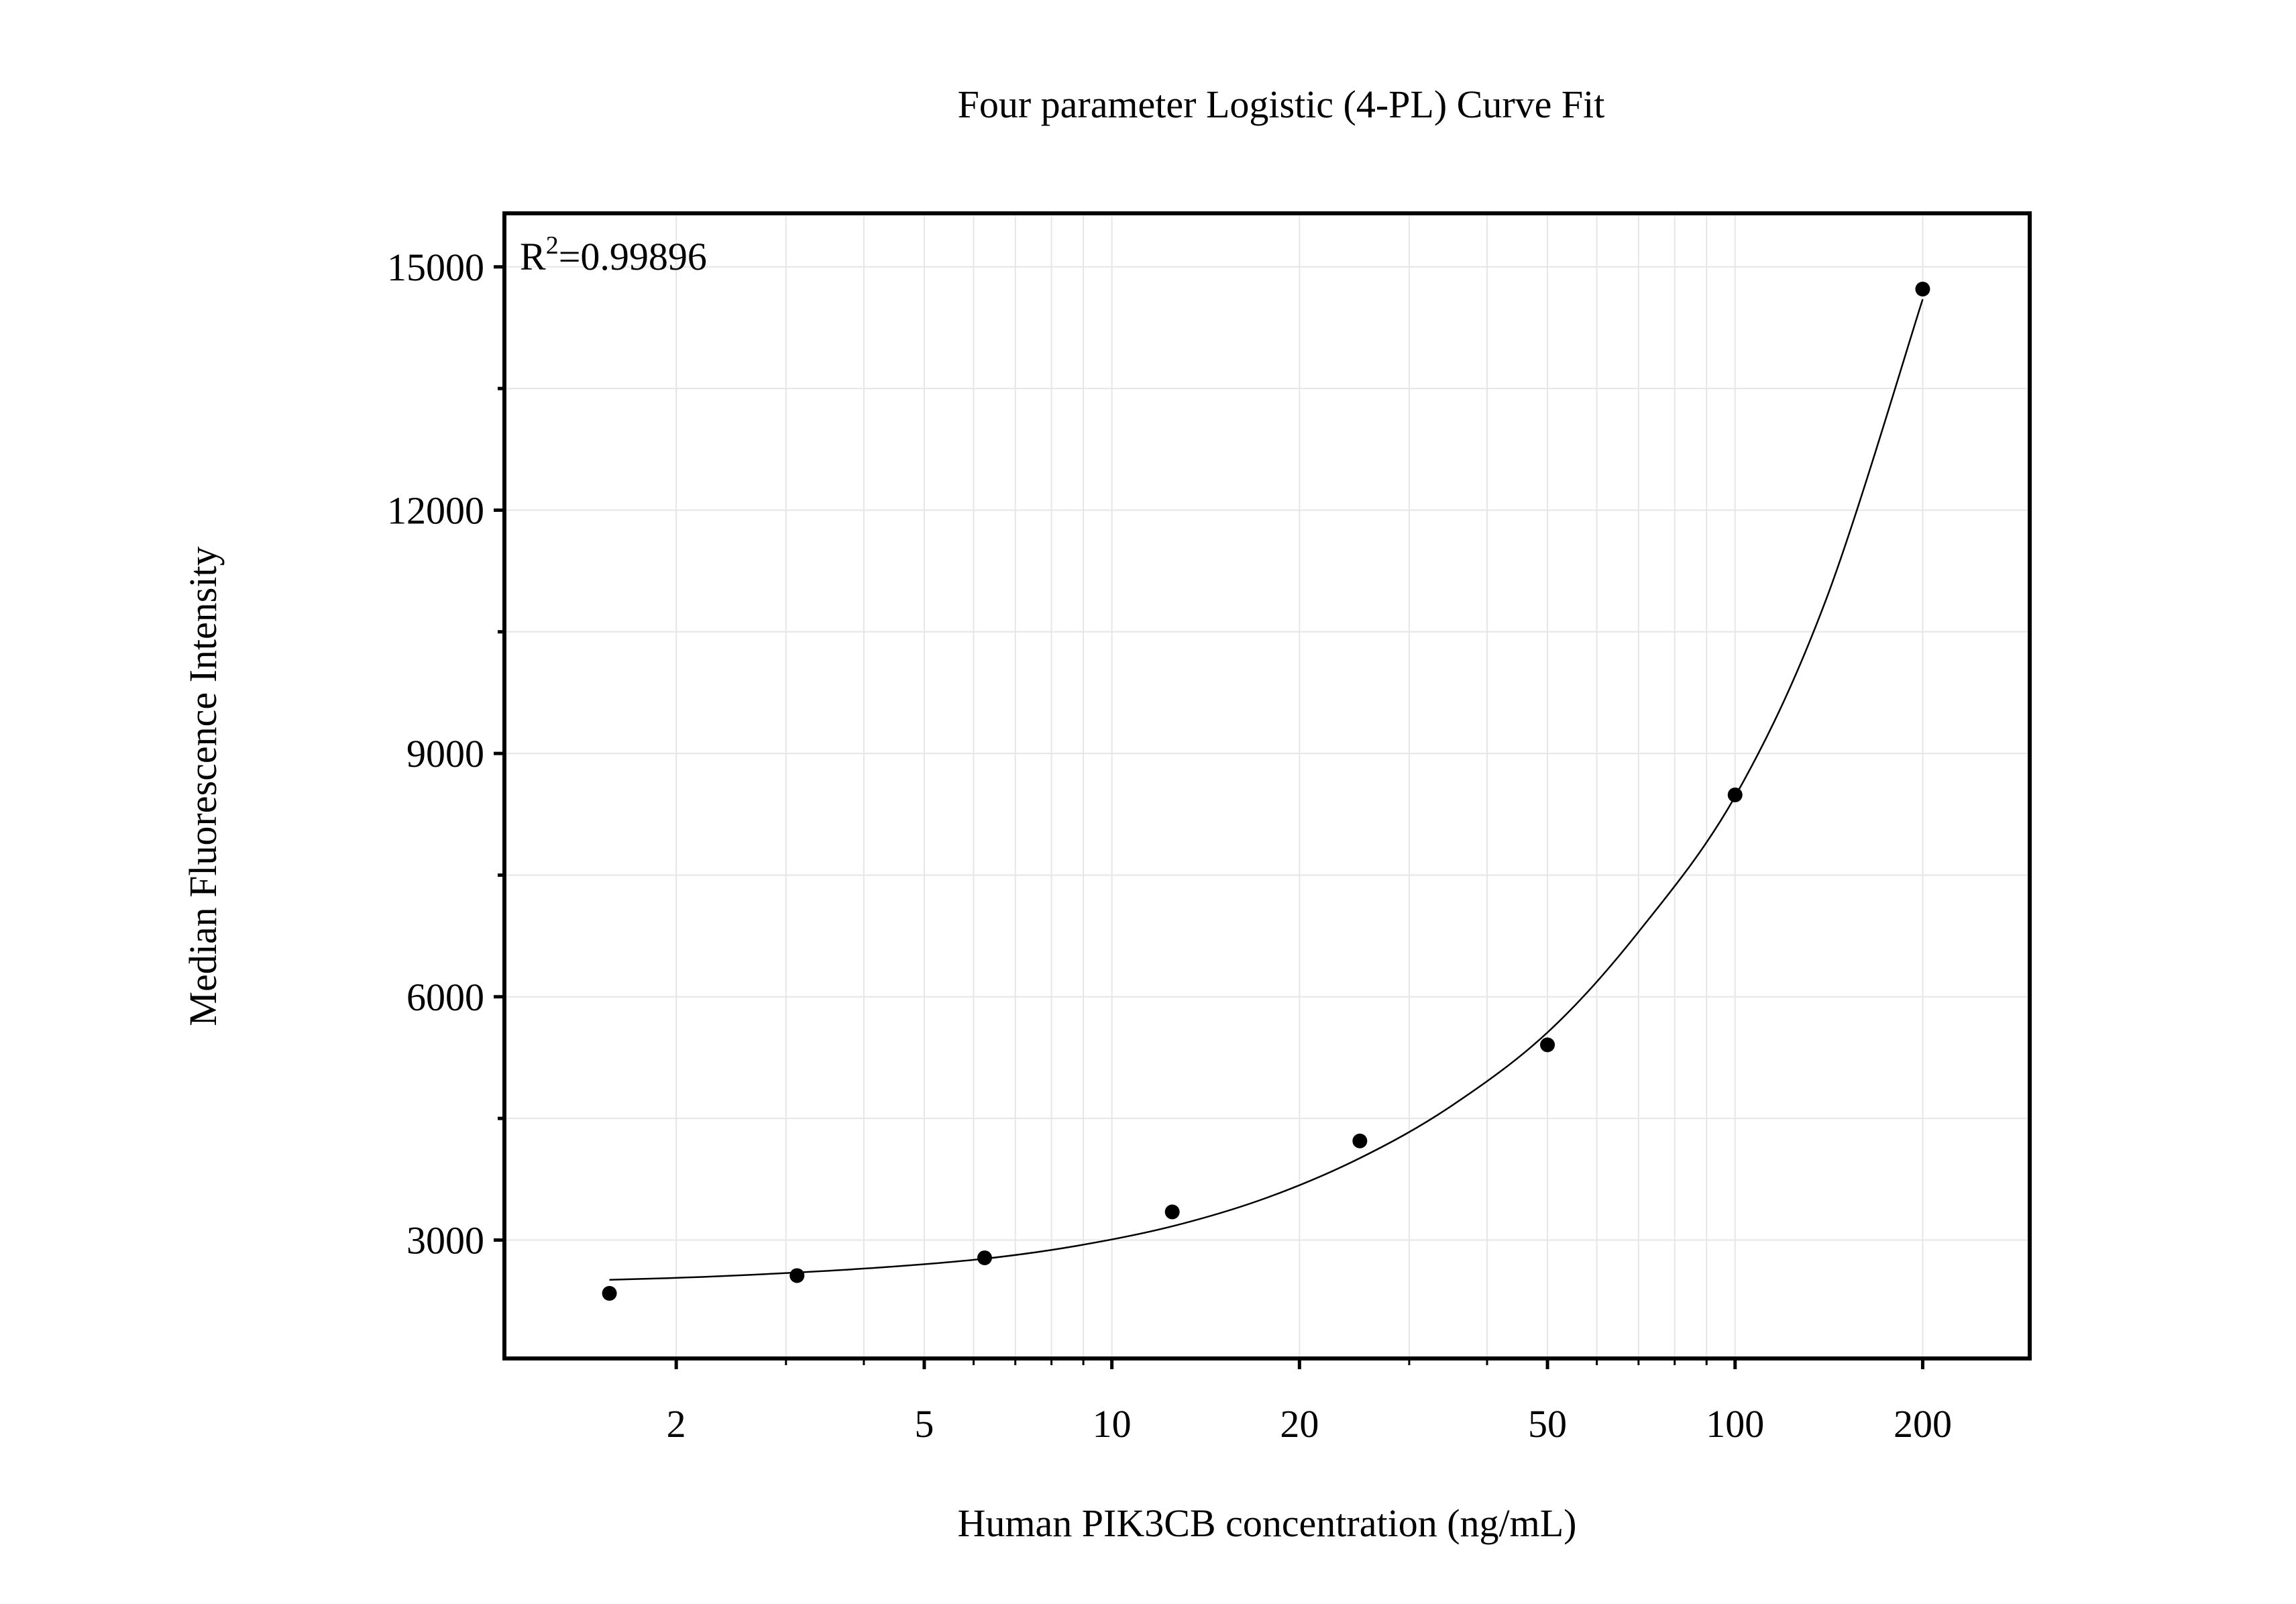 This screenshot has height=1604, width=2296. I want to click on r-superscript: 2, so click(552, 246).